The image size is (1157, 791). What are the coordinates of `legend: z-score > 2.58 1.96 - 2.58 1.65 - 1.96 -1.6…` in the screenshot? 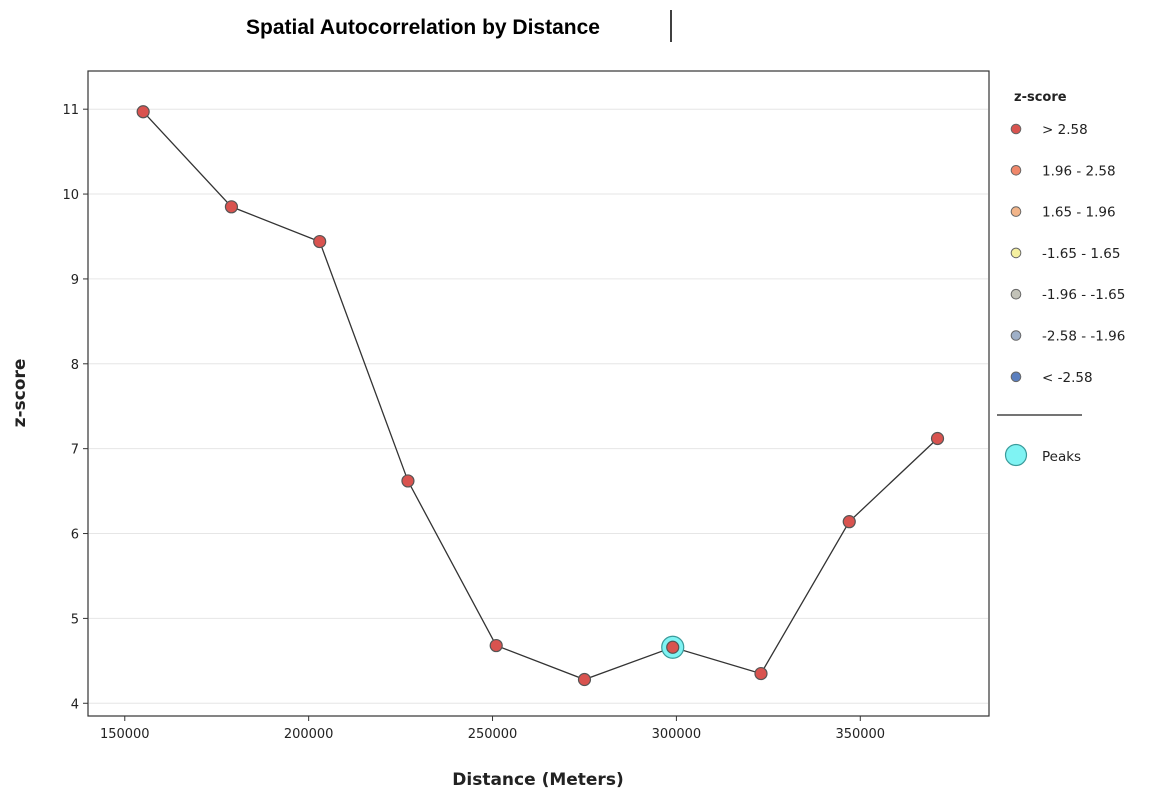 It's located at (1061, 278).